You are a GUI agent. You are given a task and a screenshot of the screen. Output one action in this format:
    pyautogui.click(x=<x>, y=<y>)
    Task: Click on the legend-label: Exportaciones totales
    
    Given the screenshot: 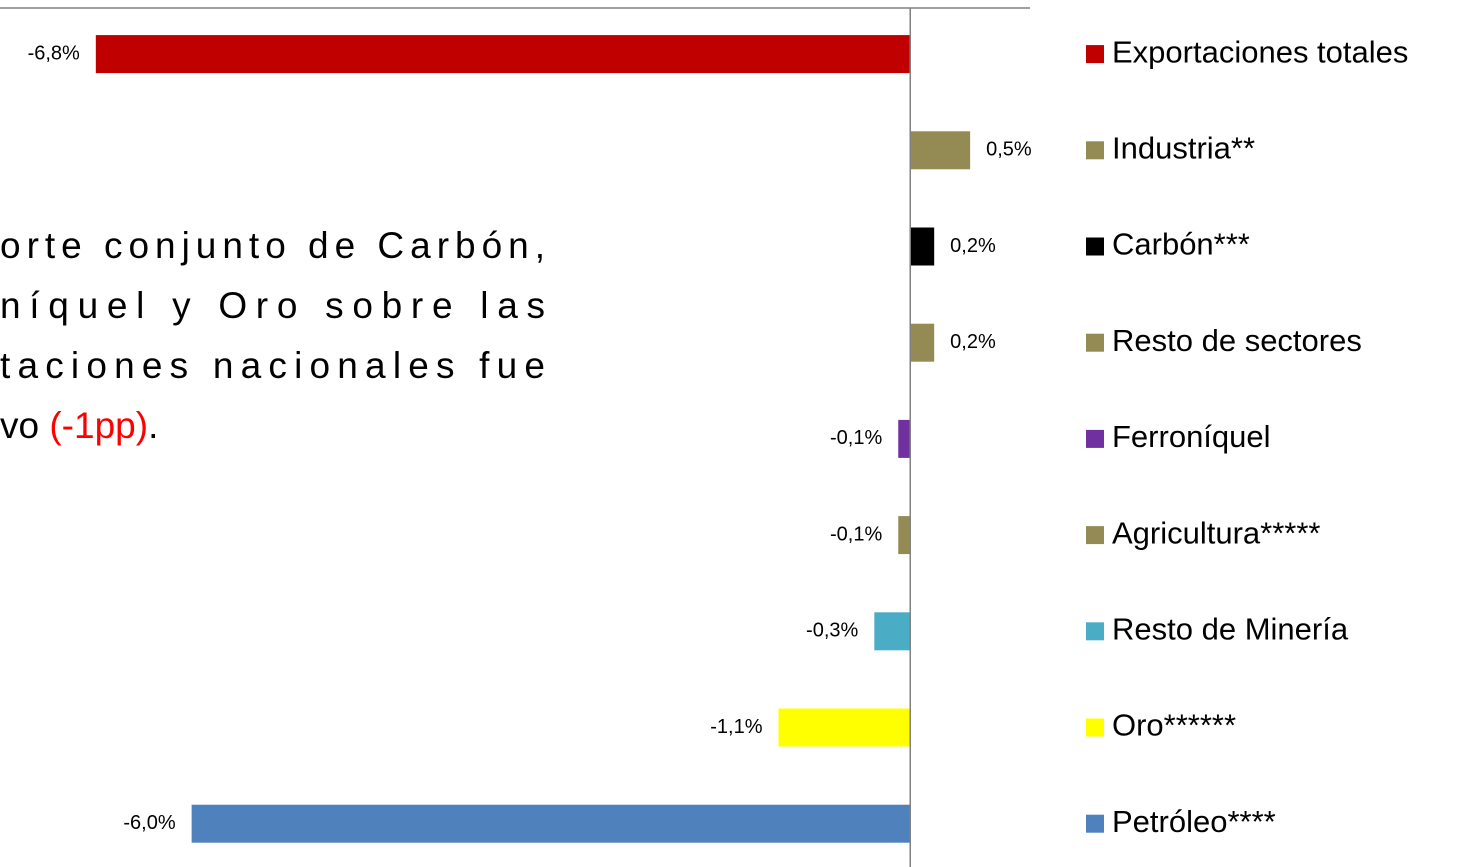 What is the action you would take?
    pyautogui.click(x=1260, y=51)
    